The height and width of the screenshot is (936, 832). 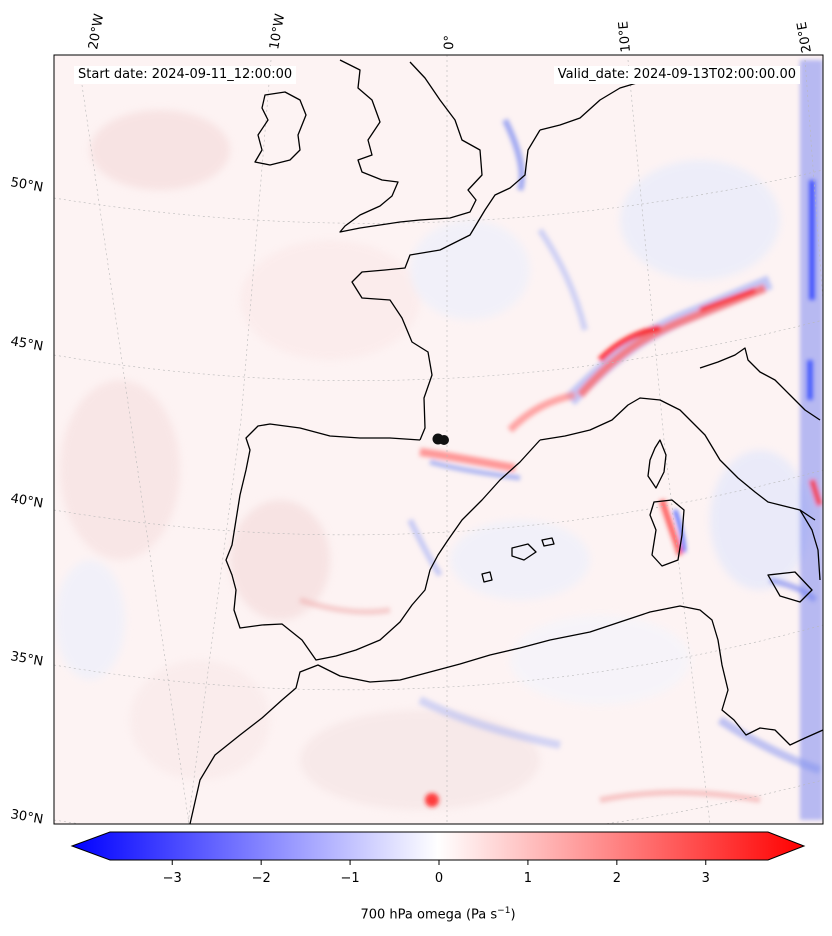 I want to click on coast-mallorca, so click(x=524, y=552).